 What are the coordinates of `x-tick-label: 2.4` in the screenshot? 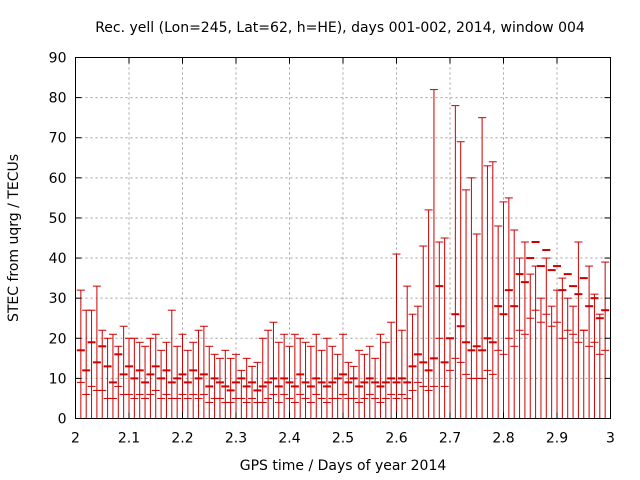 It's located at (289, 439).